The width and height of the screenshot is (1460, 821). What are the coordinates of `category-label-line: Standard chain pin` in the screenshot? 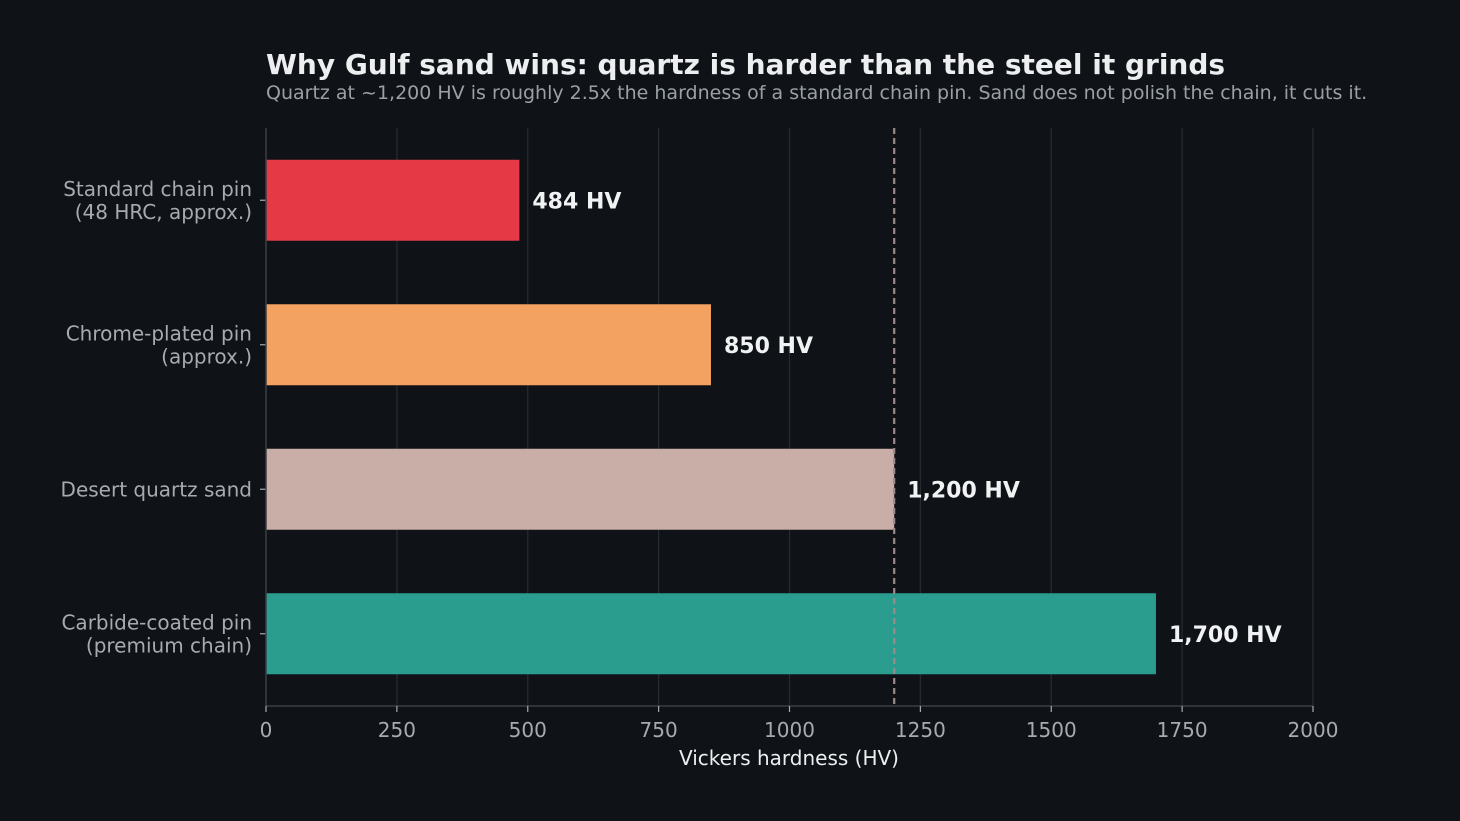 It's located at (157, 189).